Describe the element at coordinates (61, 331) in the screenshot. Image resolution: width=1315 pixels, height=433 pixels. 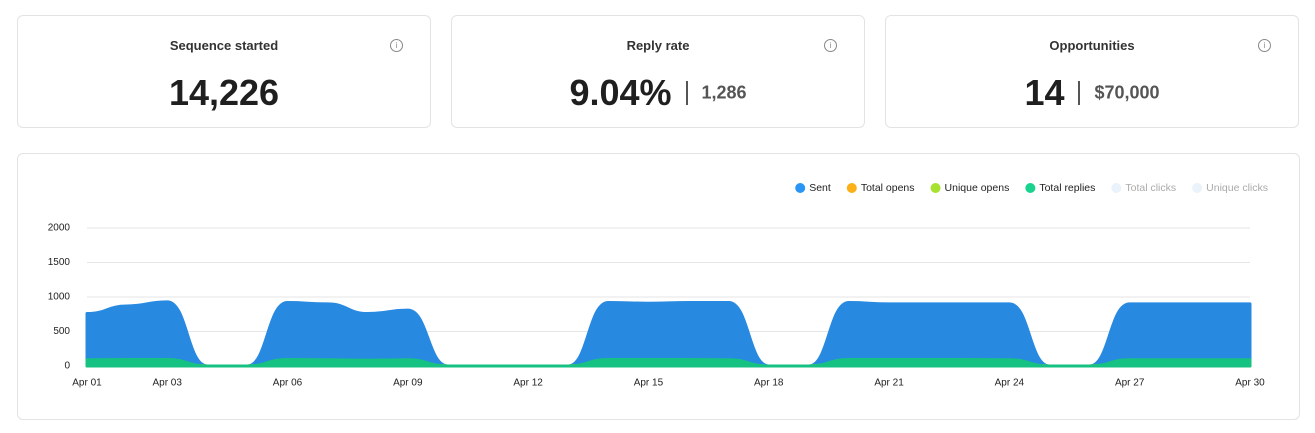
I see `y-tick-label: 500` at that location.